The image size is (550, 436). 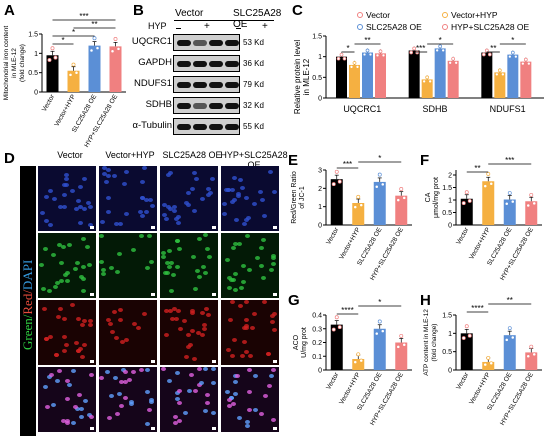 I want to click on y-axis-label: Mitochondrial iron content, so click(x=6, y=63).